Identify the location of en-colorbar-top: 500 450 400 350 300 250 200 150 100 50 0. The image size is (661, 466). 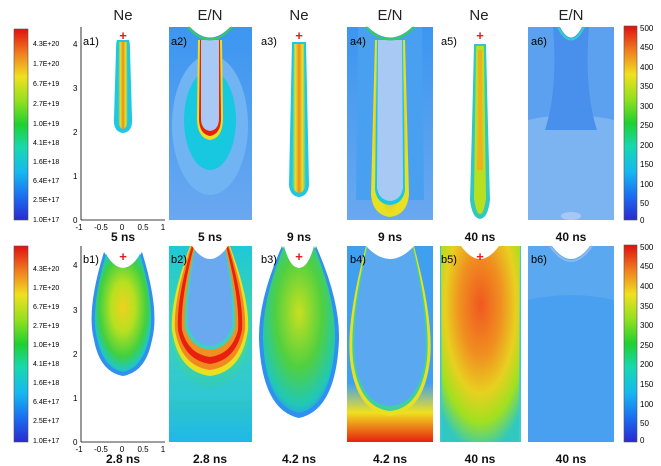
(638, 124).